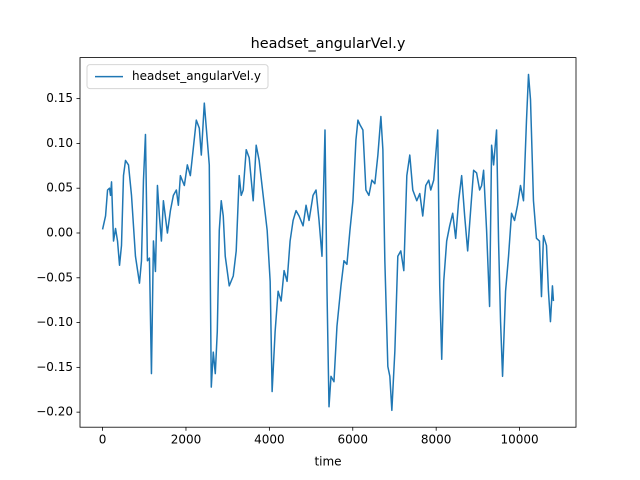 The image size is (640, 480). Describe the element at coordinates (103, 440) in the screenshot. I see `x-tick-label: 0` at that location.